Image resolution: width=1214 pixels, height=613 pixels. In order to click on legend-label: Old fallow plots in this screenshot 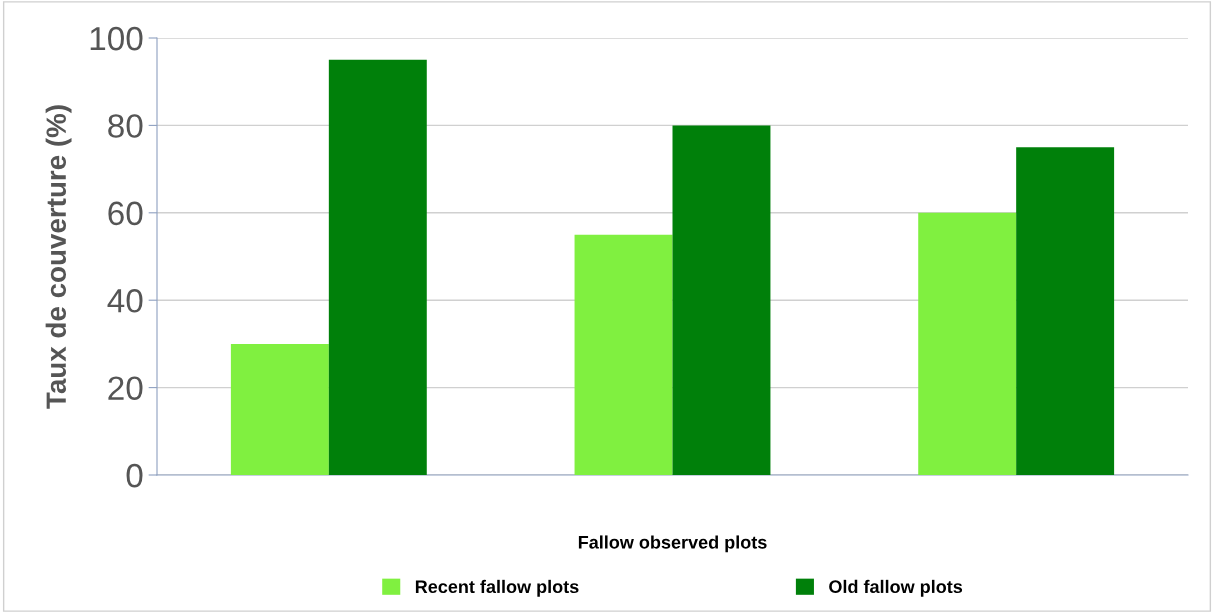, I will do `click(896, 588)`.